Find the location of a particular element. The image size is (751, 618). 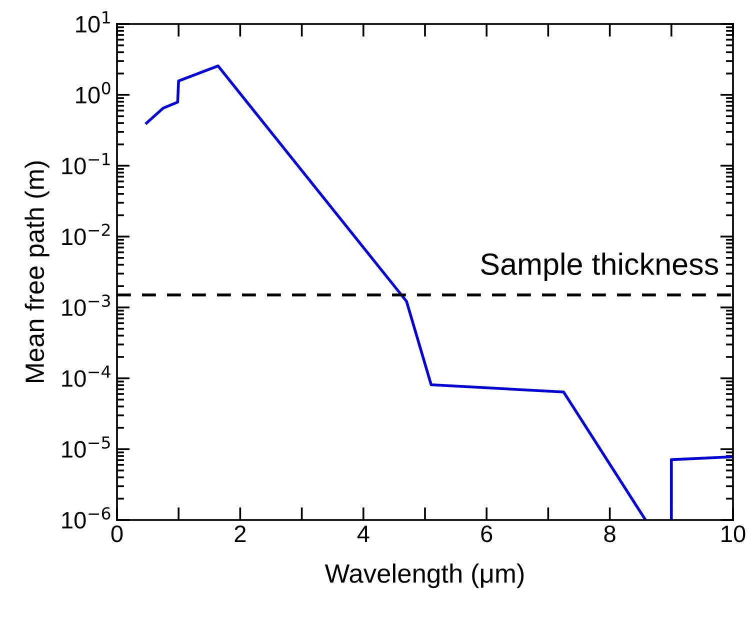

y-axis-title: Mean free path (m) is located at coordinates (37, 271).